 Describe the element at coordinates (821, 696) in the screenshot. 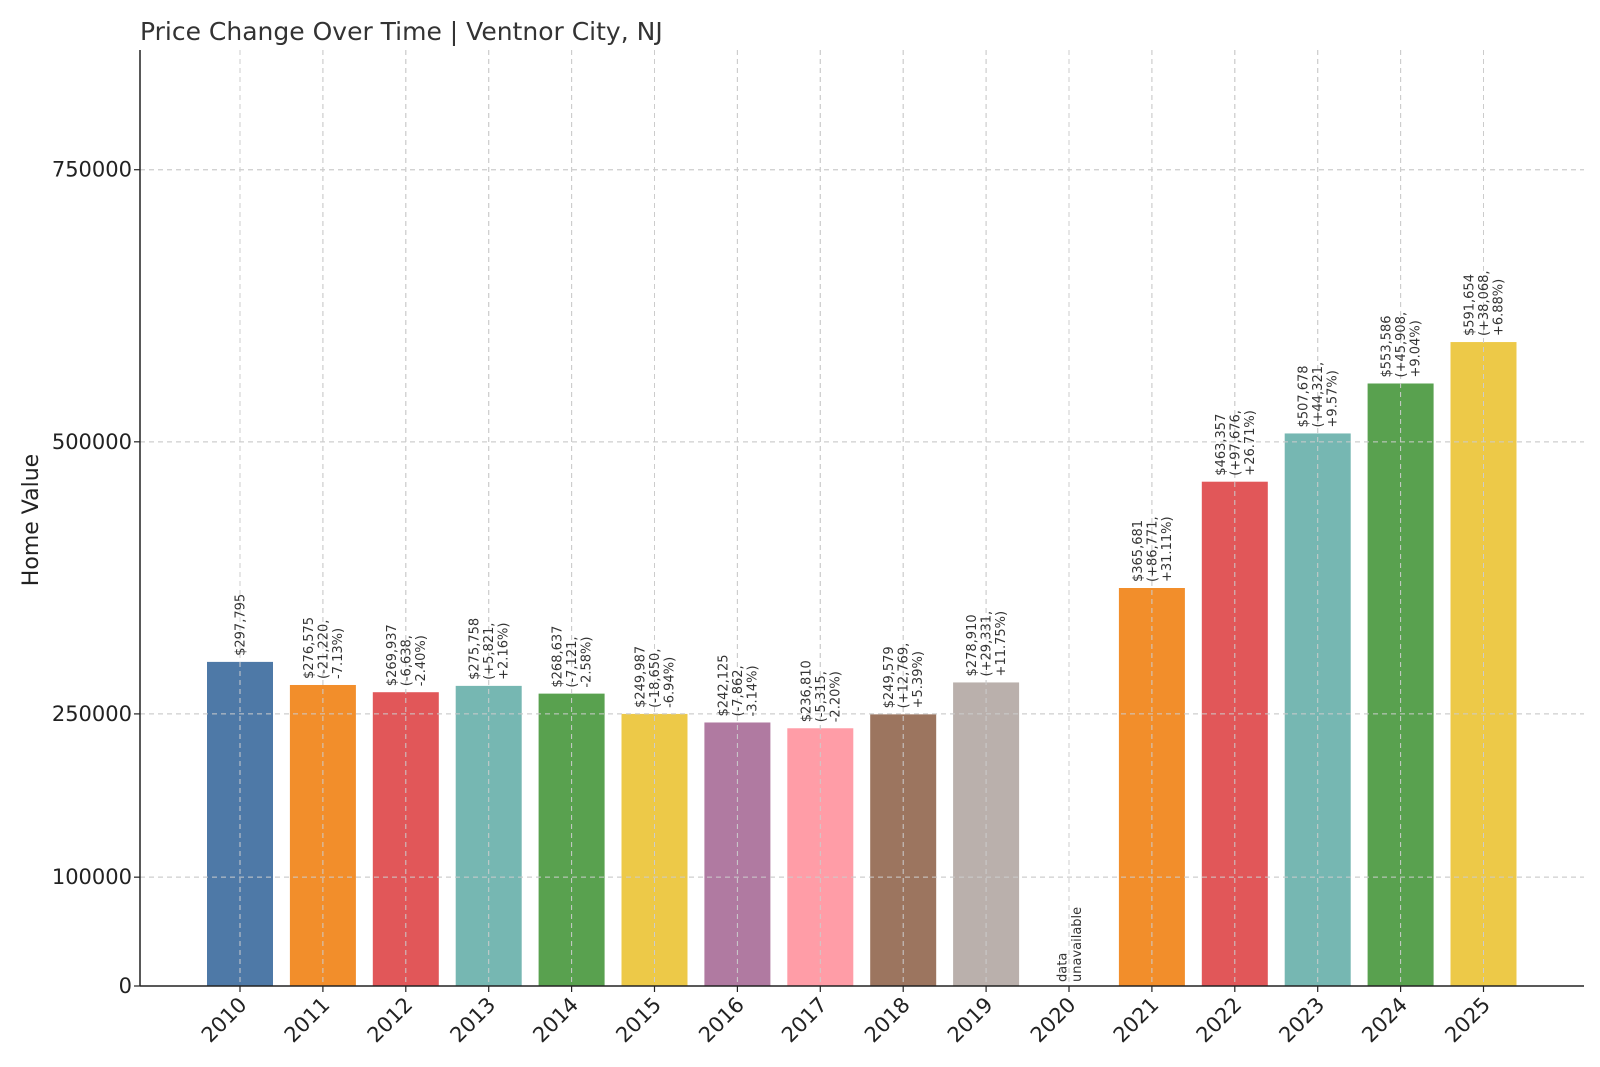

I see `bar-annotation-line: (-5,315,` at that location.